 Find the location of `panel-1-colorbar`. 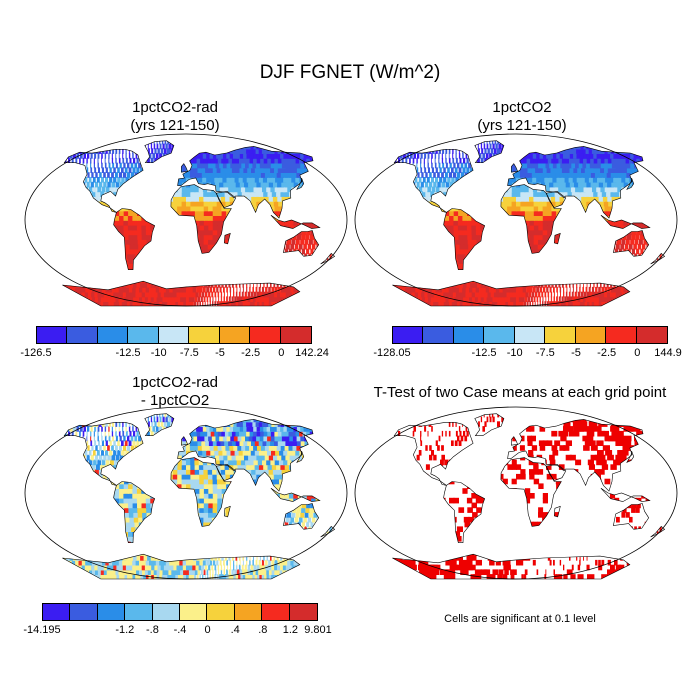

panel-1-colorbar is located at coordinates (174, 335).